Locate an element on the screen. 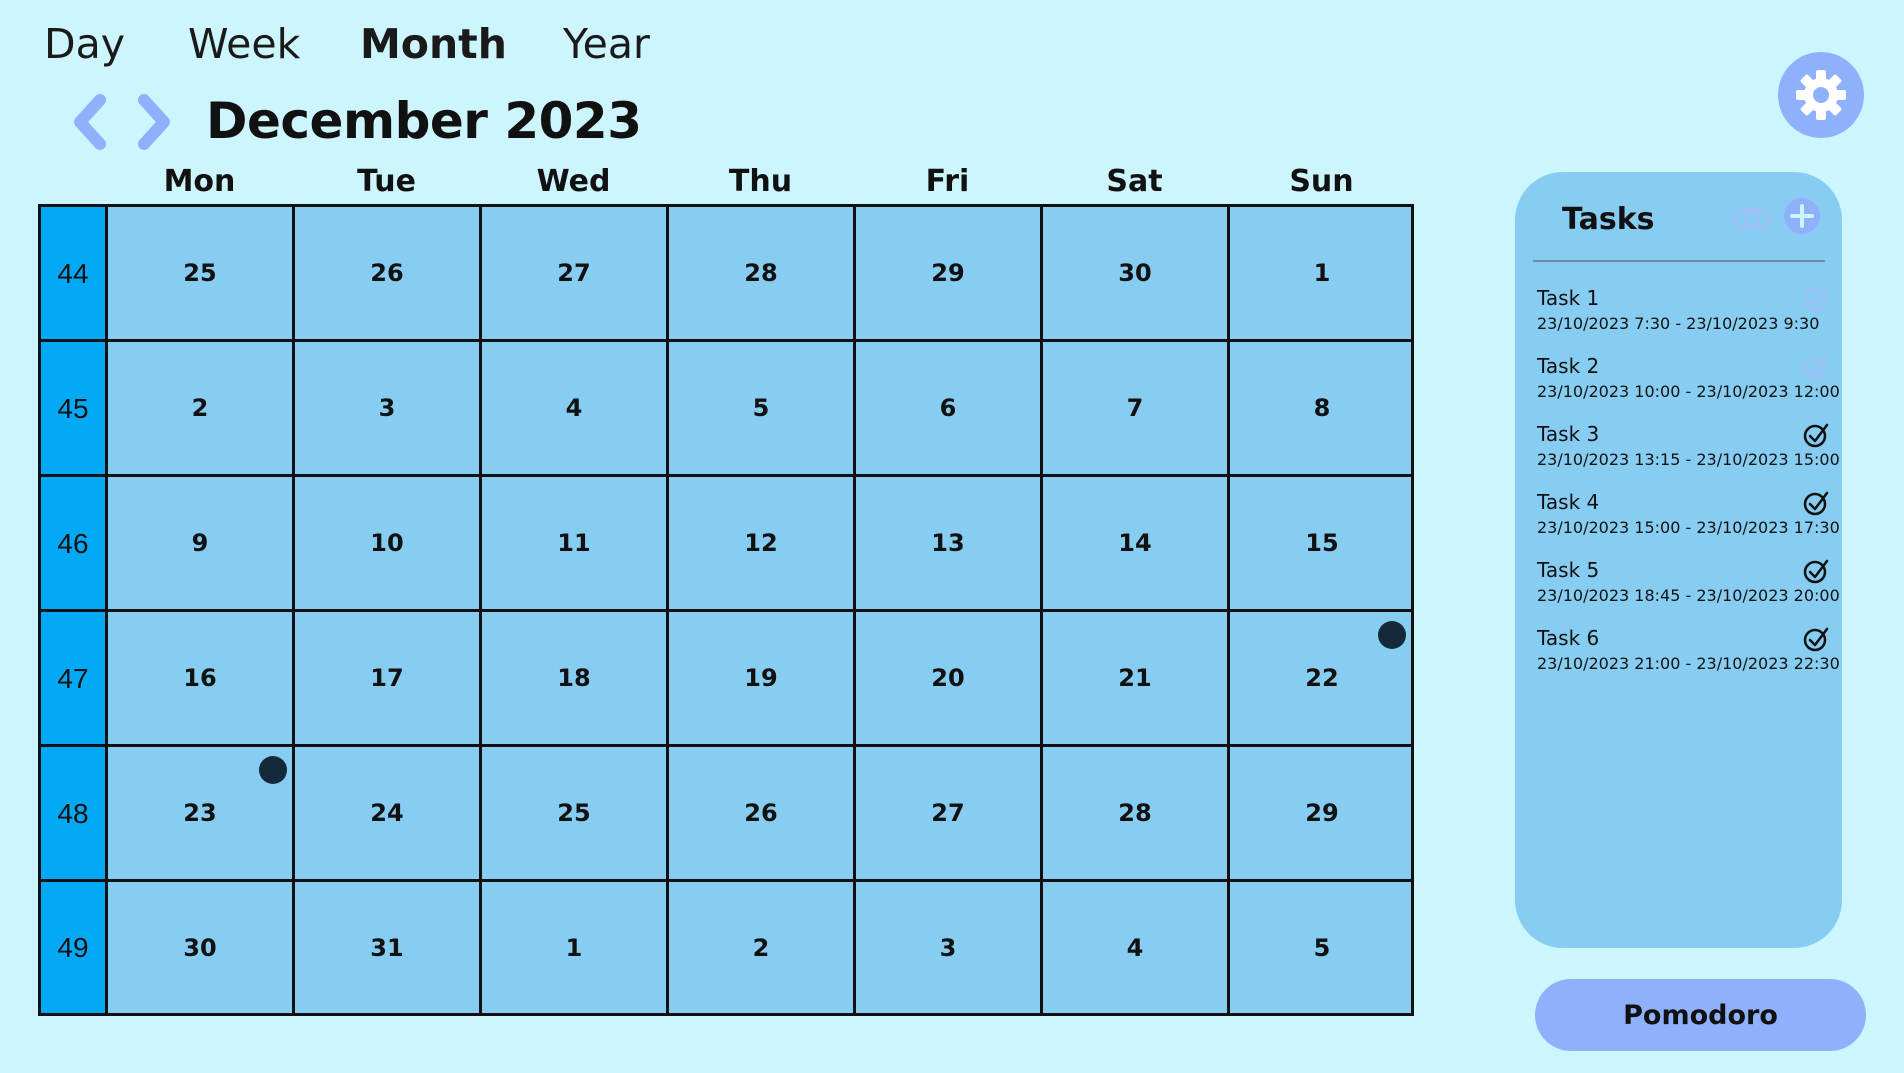 The height and width of the screenshot is (1073, 1904). day-number: 23 is located at coordinates (200, 813).